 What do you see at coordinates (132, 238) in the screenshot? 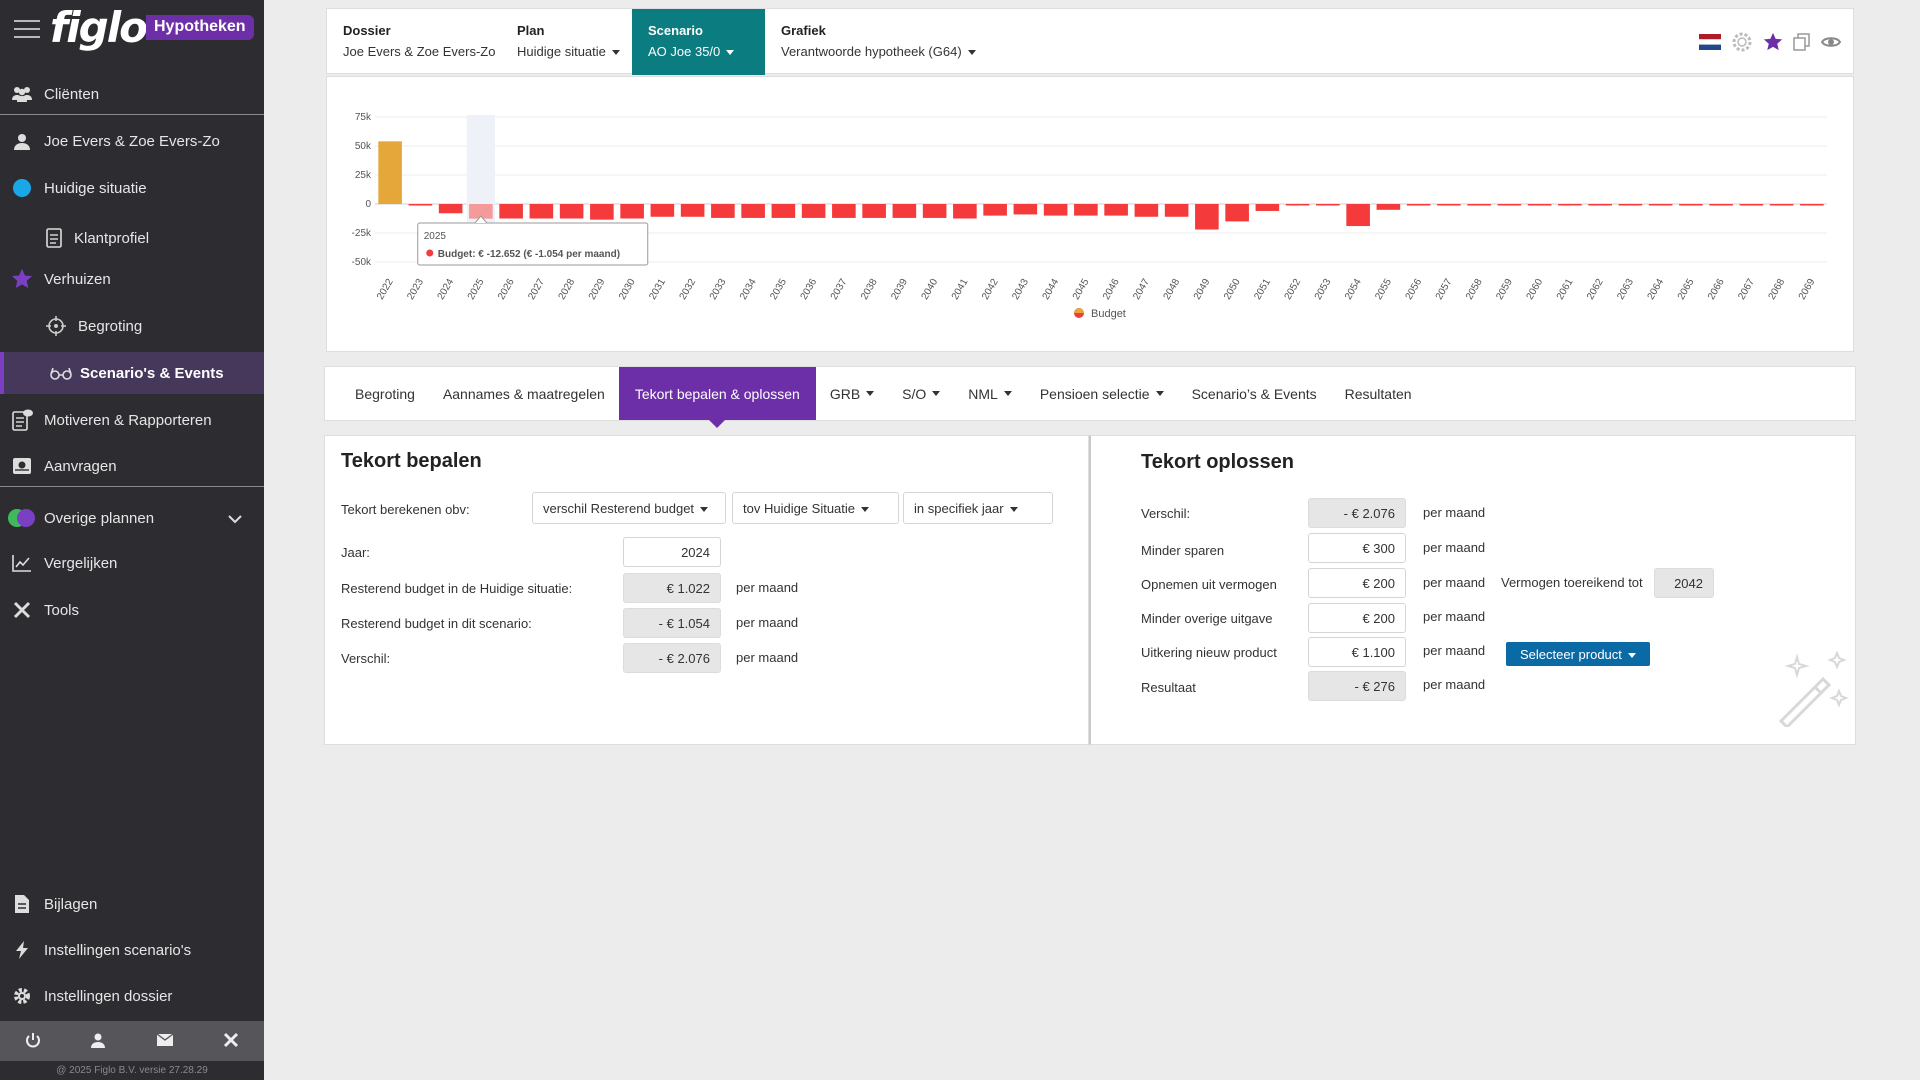
I see `sidebar-item-klantprofiel: Klantprofiel` at bounding box center [132, 238].